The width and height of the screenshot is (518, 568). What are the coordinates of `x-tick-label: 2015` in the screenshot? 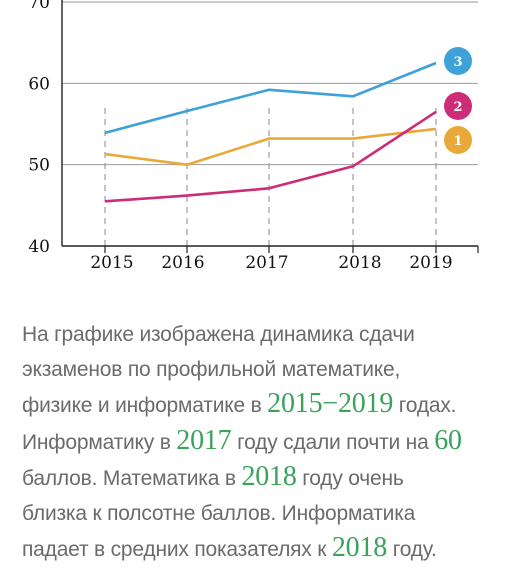 It's located at (111, 263).